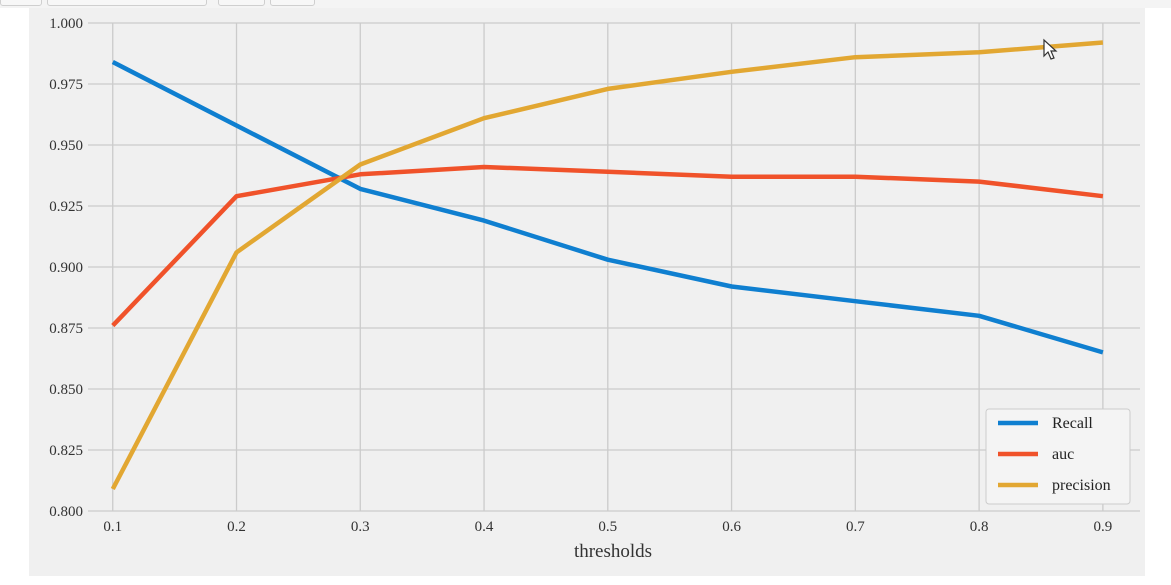 The width and height of the screenshot is (1171, 585). I want to click on mouse-cursor-icon, so click(1050, 49).